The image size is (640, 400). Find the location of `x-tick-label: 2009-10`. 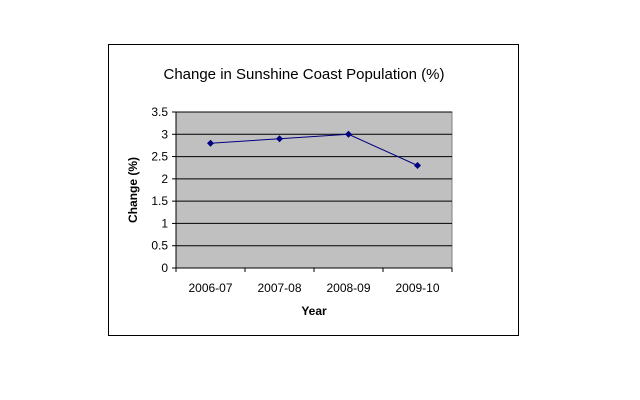

x-tick-label: 2009-10 is located at coordinates (417, 288).